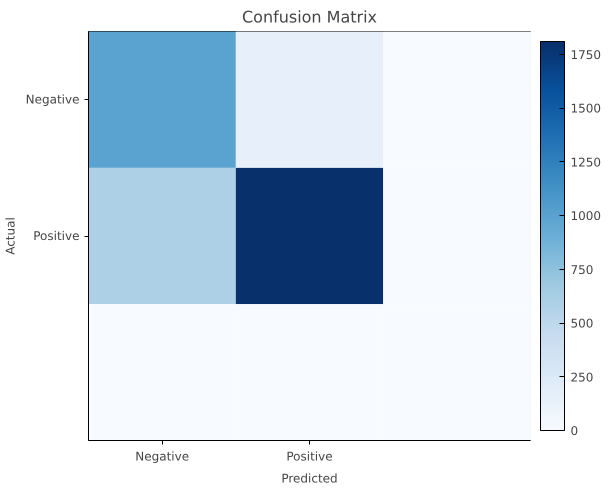 The image size is (614, 488). I want to click on color-bar-label: 1750, so click(586, 55).